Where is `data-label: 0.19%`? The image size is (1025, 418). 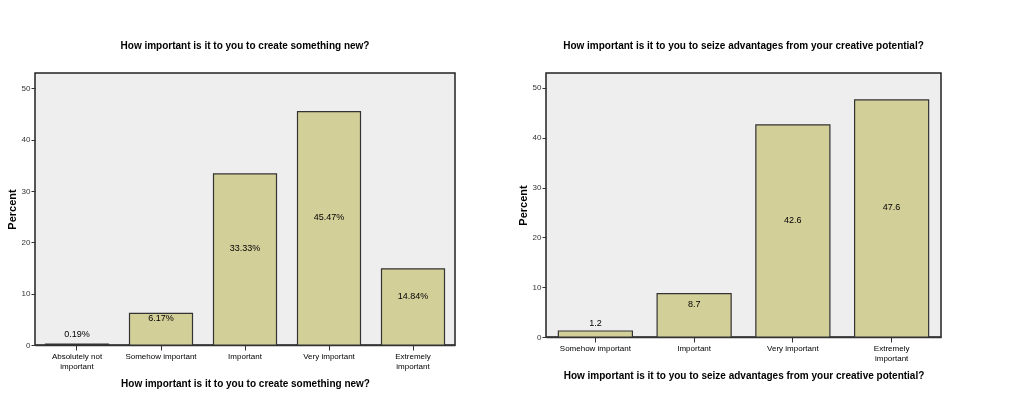
data-label: 0.19% is located at coordinates (77, 333).